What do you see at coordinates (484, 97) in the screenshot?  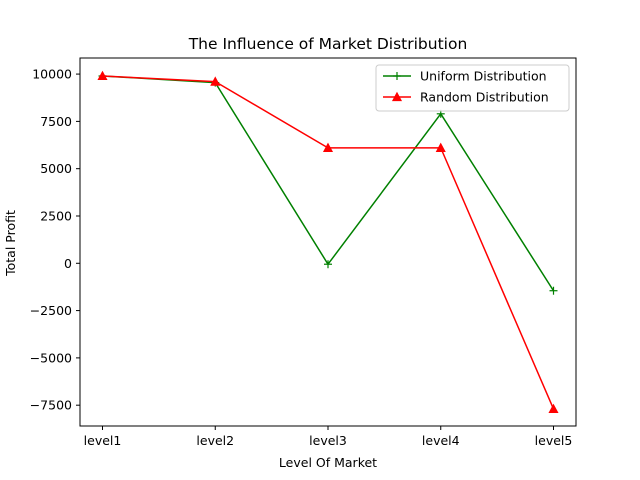 I see `legend-label: Random Distribution` at bounding box center [484, 97].